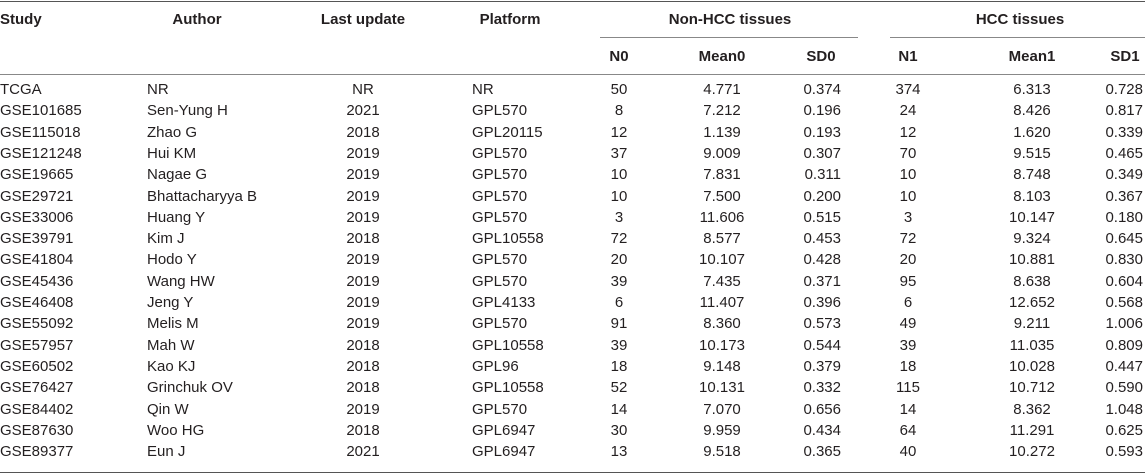  What do you see at coordinates (908, 452) in the screenshot?
I see `cell: 40` at bounding box center [908, 452].